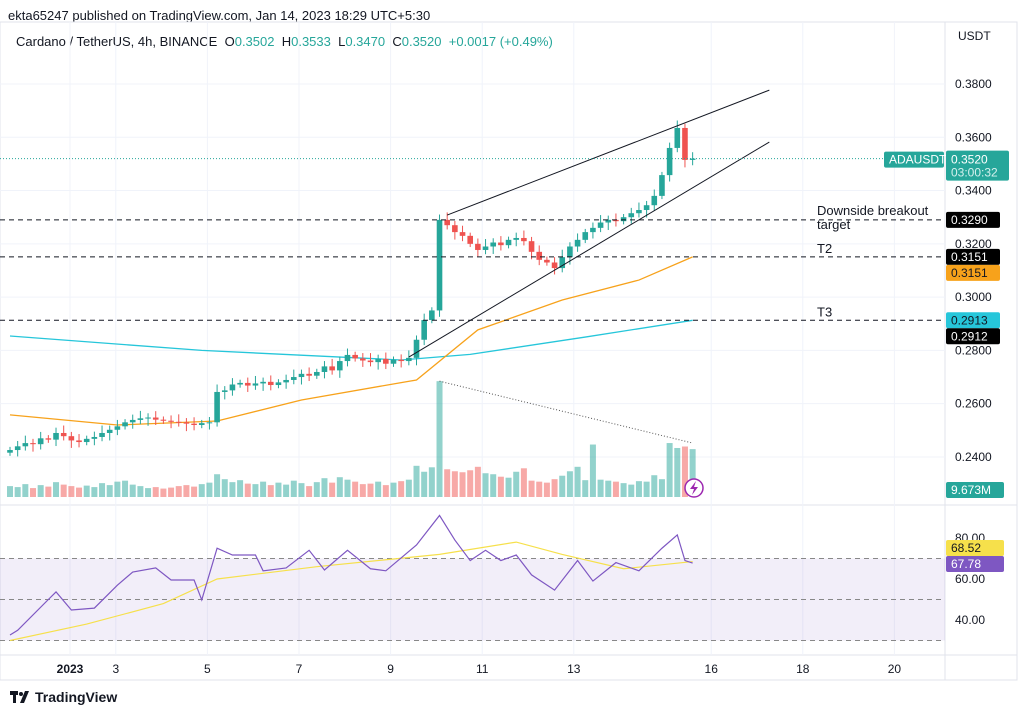 This screenshot has width=1024, height=714. I want to click on x-tick-label: 9, so click(390, 669).